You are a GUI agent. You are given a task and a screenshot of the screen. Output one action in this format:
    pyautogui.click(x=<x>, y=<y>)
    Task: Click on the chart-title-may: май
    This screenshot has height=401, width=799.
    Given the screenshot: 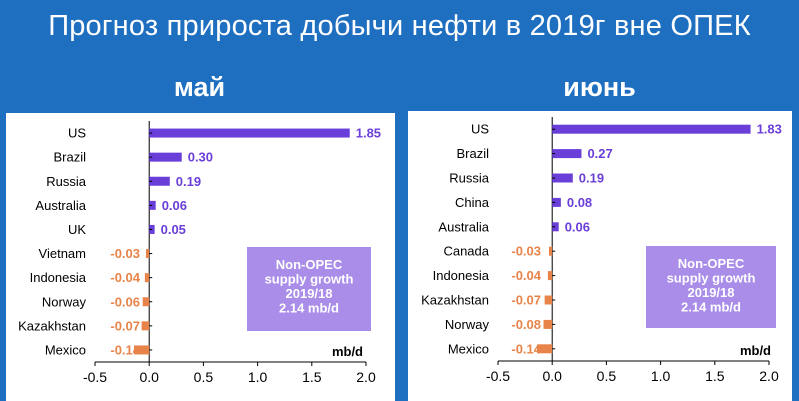 What is the action you would take?
    pyautogui.click(x=199, y=87)
    